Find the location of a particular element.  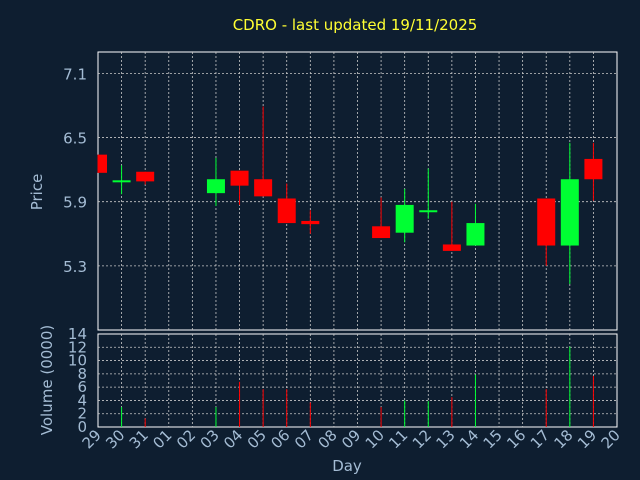

price-y-tick-labels: 7.1 6.5 5.9 5.3 is located at coordinates (75, 170).